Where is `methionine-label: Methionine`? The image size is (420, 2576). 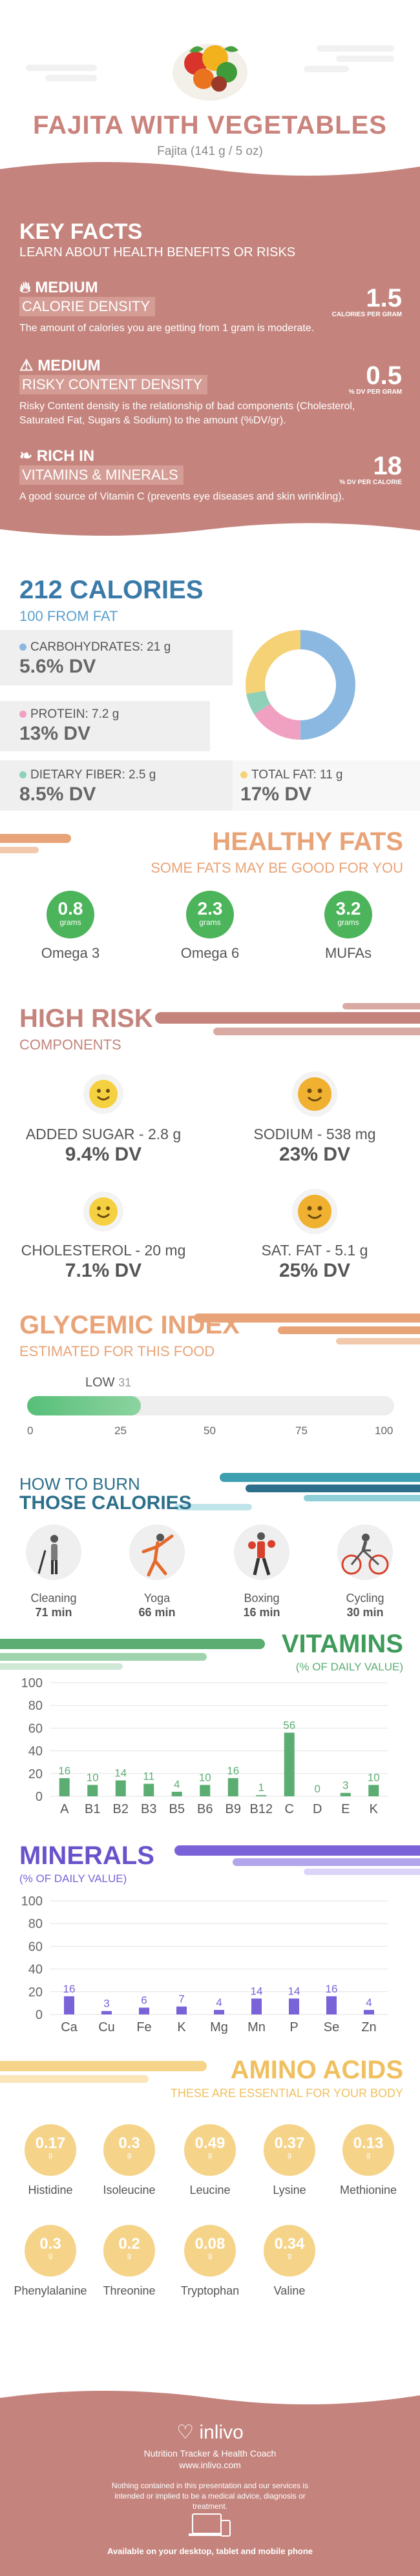 methionine-label: Methionine is located at coordinates (368, 2190).